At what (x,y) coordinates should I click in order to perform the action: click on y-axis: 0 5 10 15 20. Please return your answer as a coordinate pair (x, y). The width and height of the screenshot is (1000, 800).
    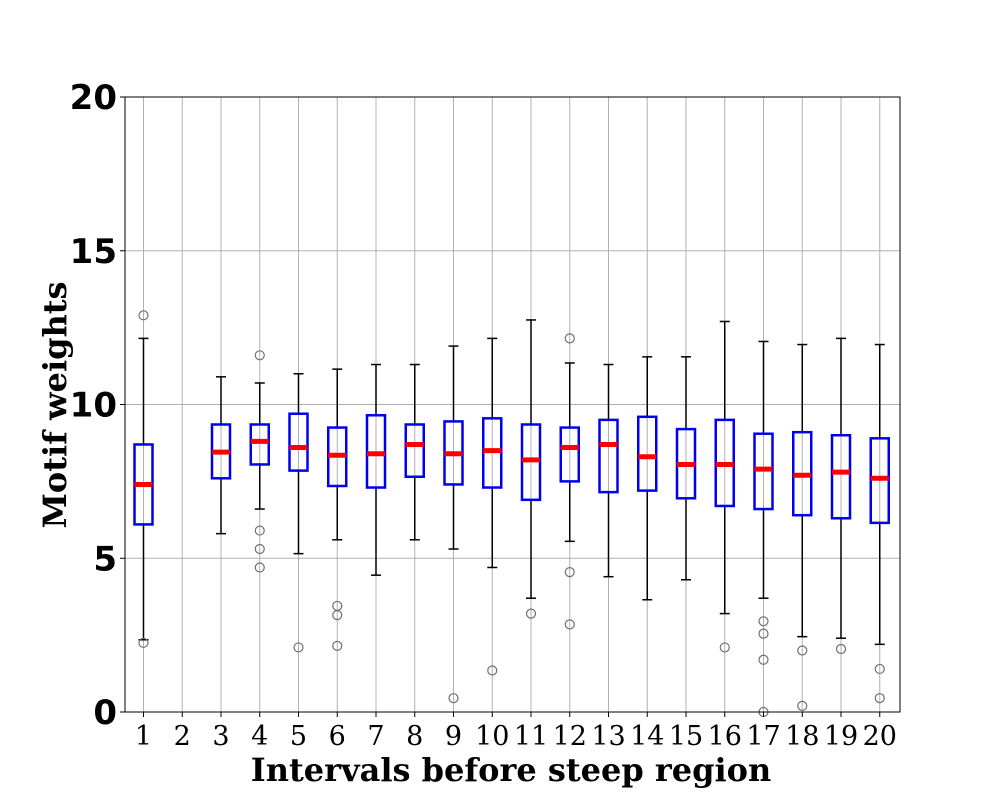
    Looking at the image, I should click on (97, 405).